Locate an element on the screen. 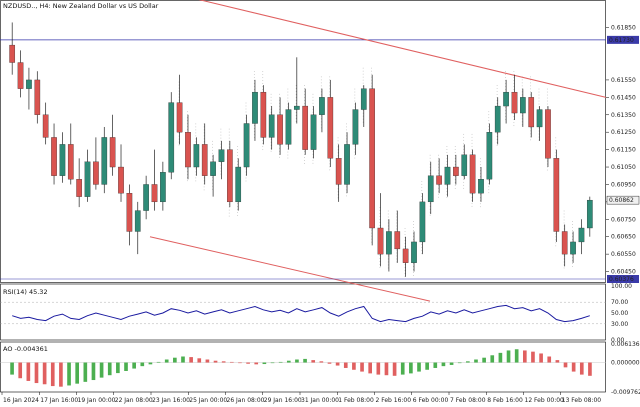 The width and height of the screenshot is (640, 407). rsi-tick-label: 0.00 is located at coordinates (618, 340).